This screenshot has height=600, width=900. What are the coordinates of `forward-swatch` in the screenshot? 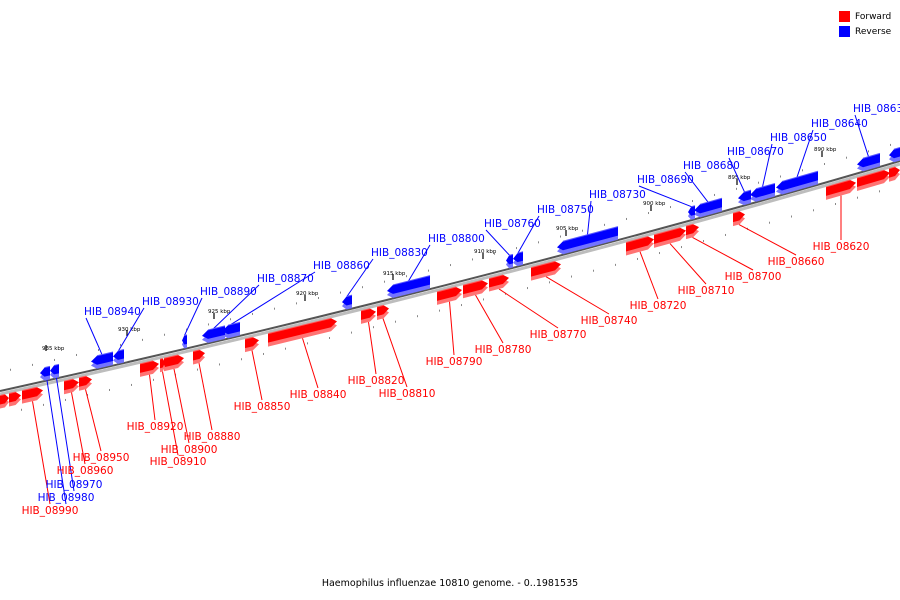 It's located at (844, 16).